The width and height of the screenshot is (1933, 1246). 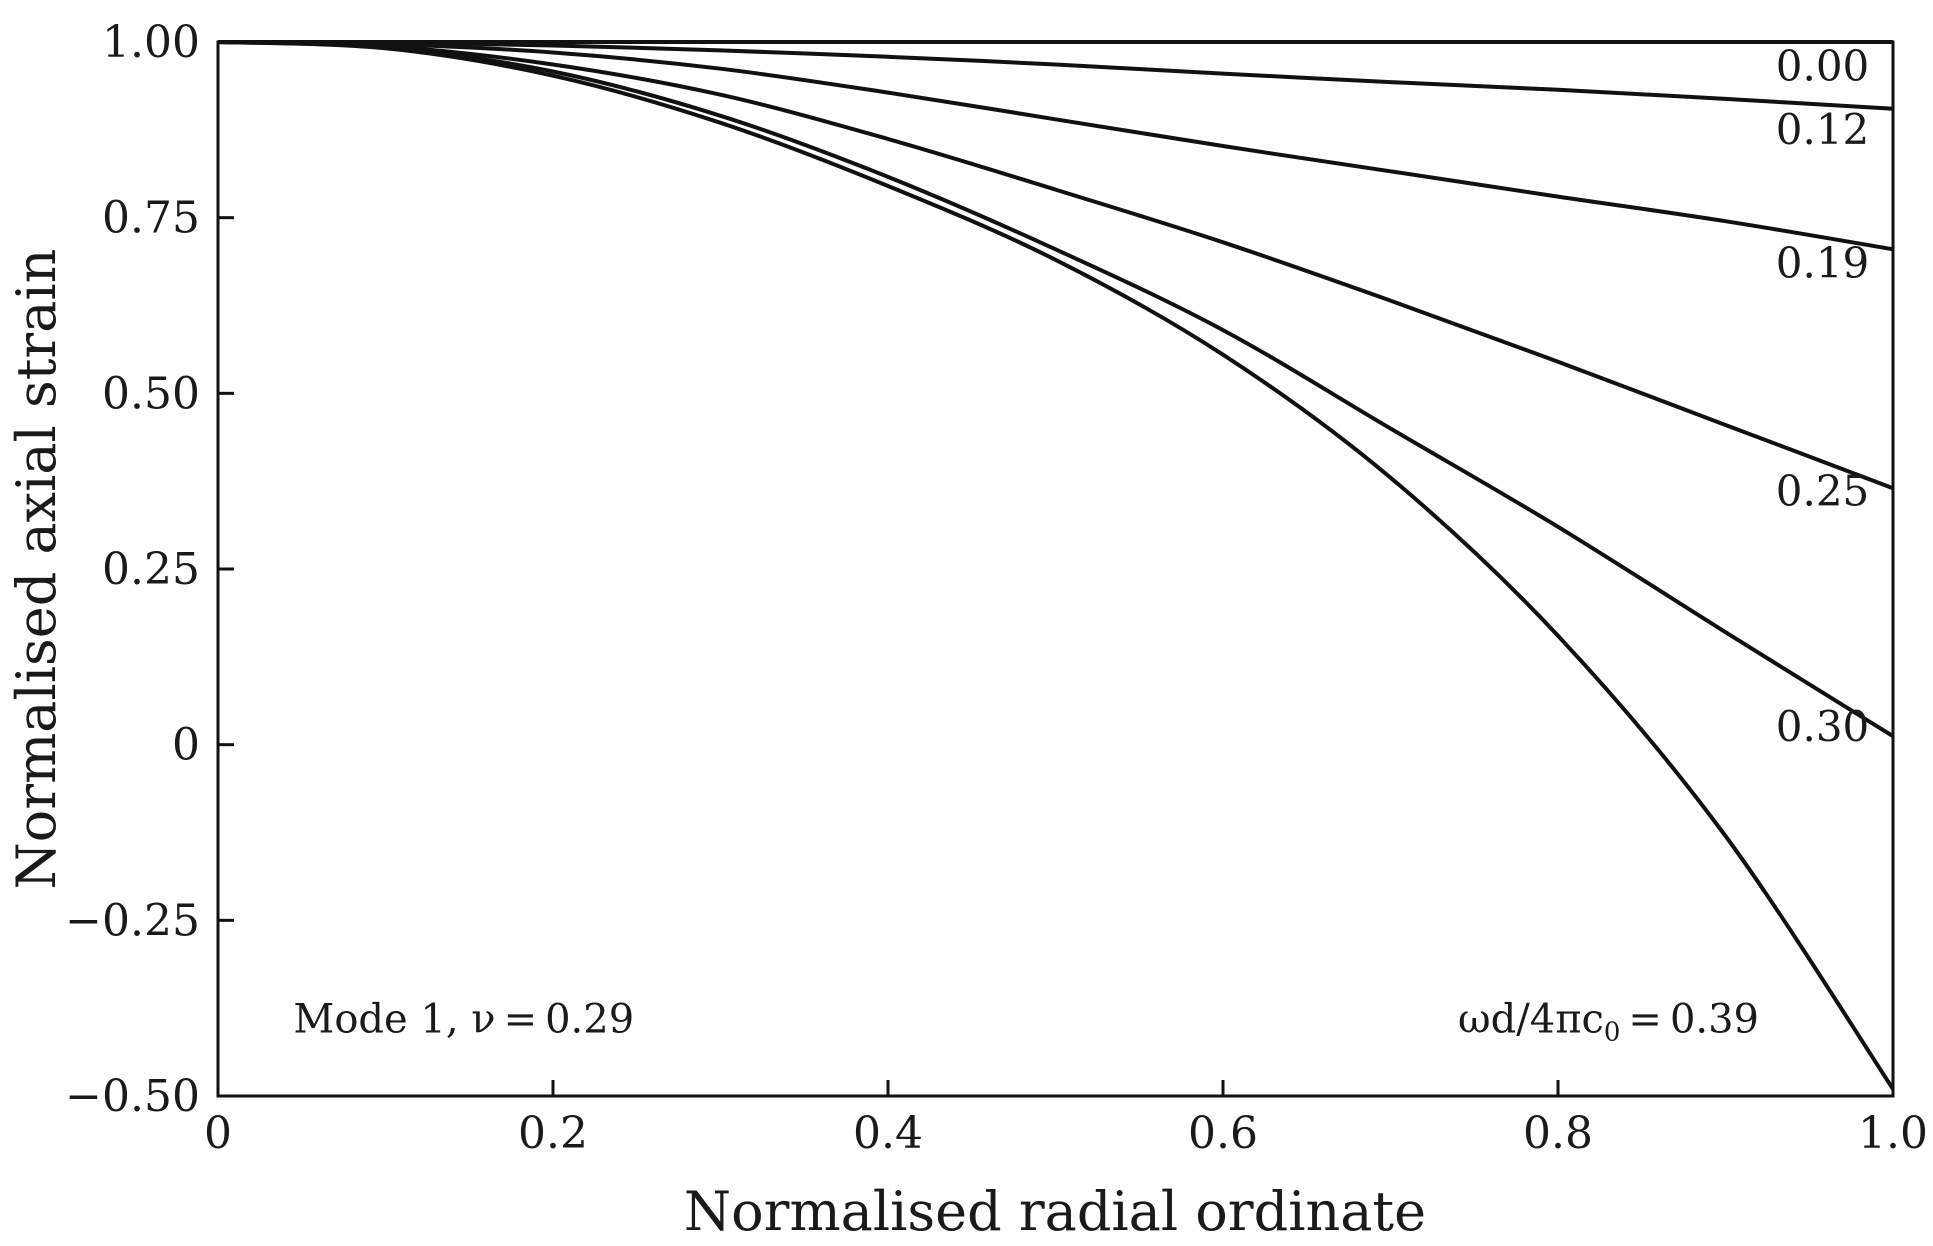 What do you see at coordinates (186, 745) in the screenshot?
I see `y-tick-label: 0` at bounding box center [186, 745].